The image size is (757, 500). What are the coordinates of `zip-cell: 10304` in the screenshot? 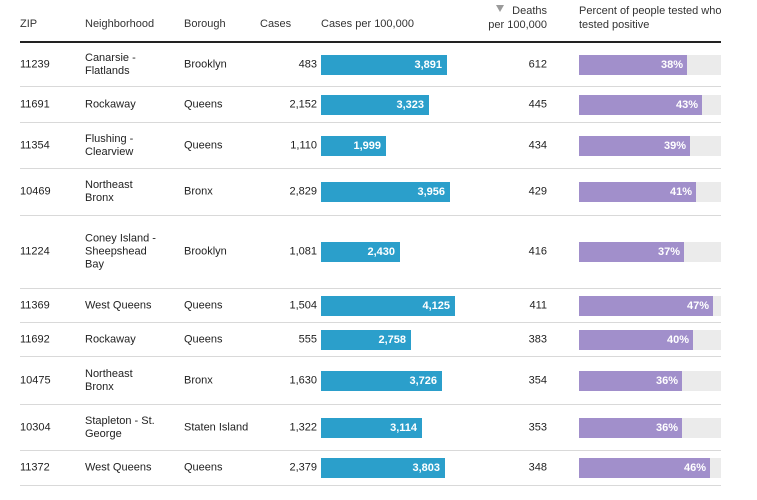 It's located at (35, 427).